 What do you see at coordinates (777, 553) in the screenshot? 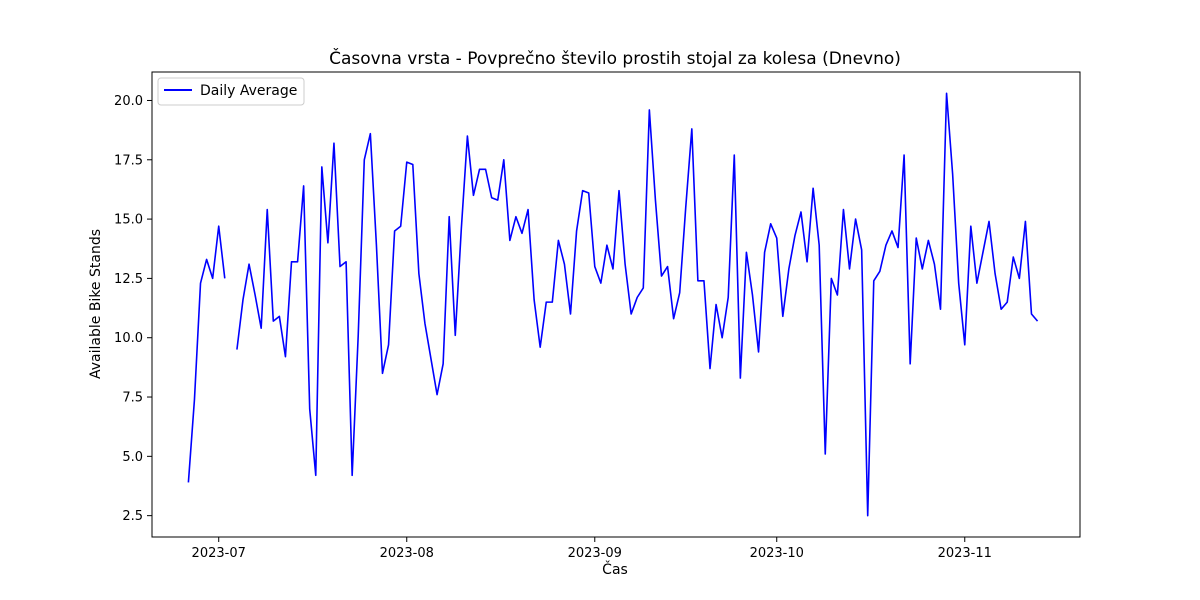
I see `x-tick-label: 2023-10` at bounding box center [777, 553].